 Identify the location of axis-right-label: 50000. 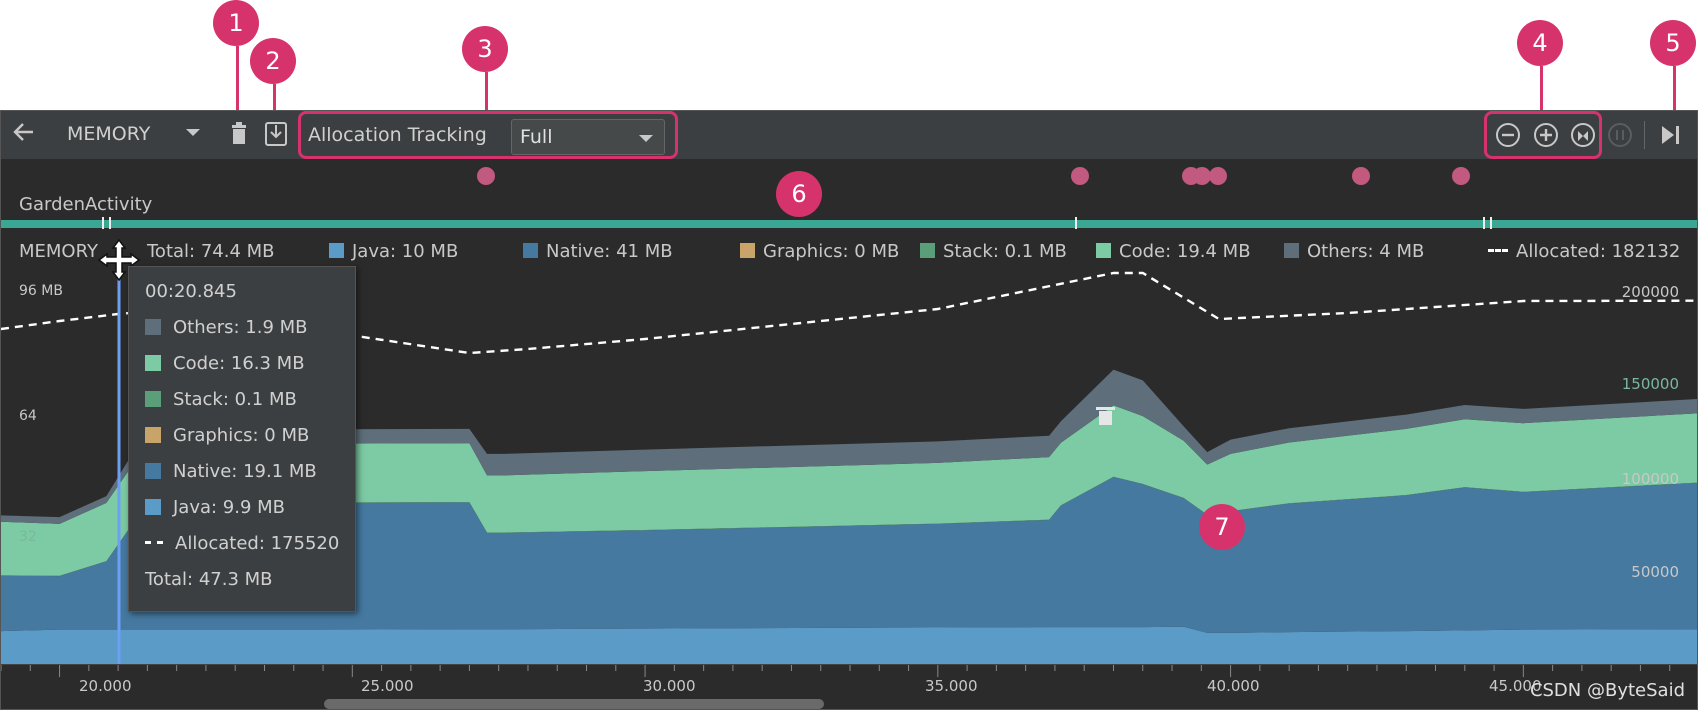
(1655, 572).